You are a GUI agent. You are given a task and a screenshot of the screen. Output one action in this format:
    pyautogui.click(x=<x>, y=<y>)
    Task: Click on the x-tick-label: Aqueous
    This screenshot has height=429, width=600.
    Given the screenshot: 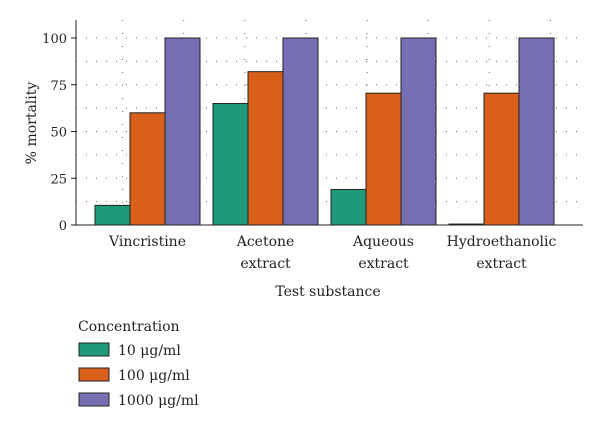 What is the action you would take?
    pyautogui.click(x=383, y=242)
    